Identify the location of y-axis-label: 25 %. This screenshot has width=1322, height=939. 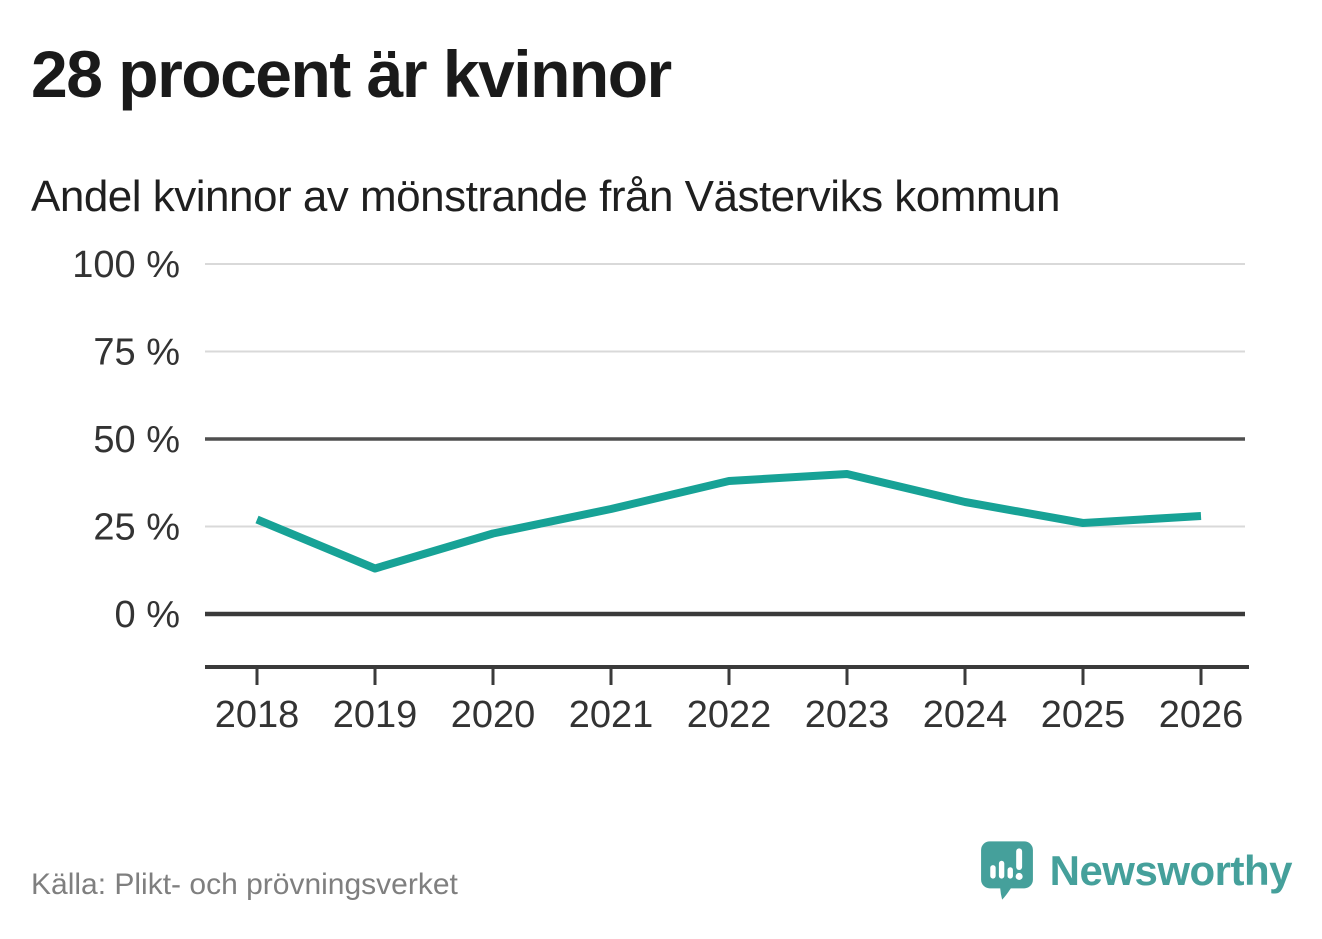
(136, 528).